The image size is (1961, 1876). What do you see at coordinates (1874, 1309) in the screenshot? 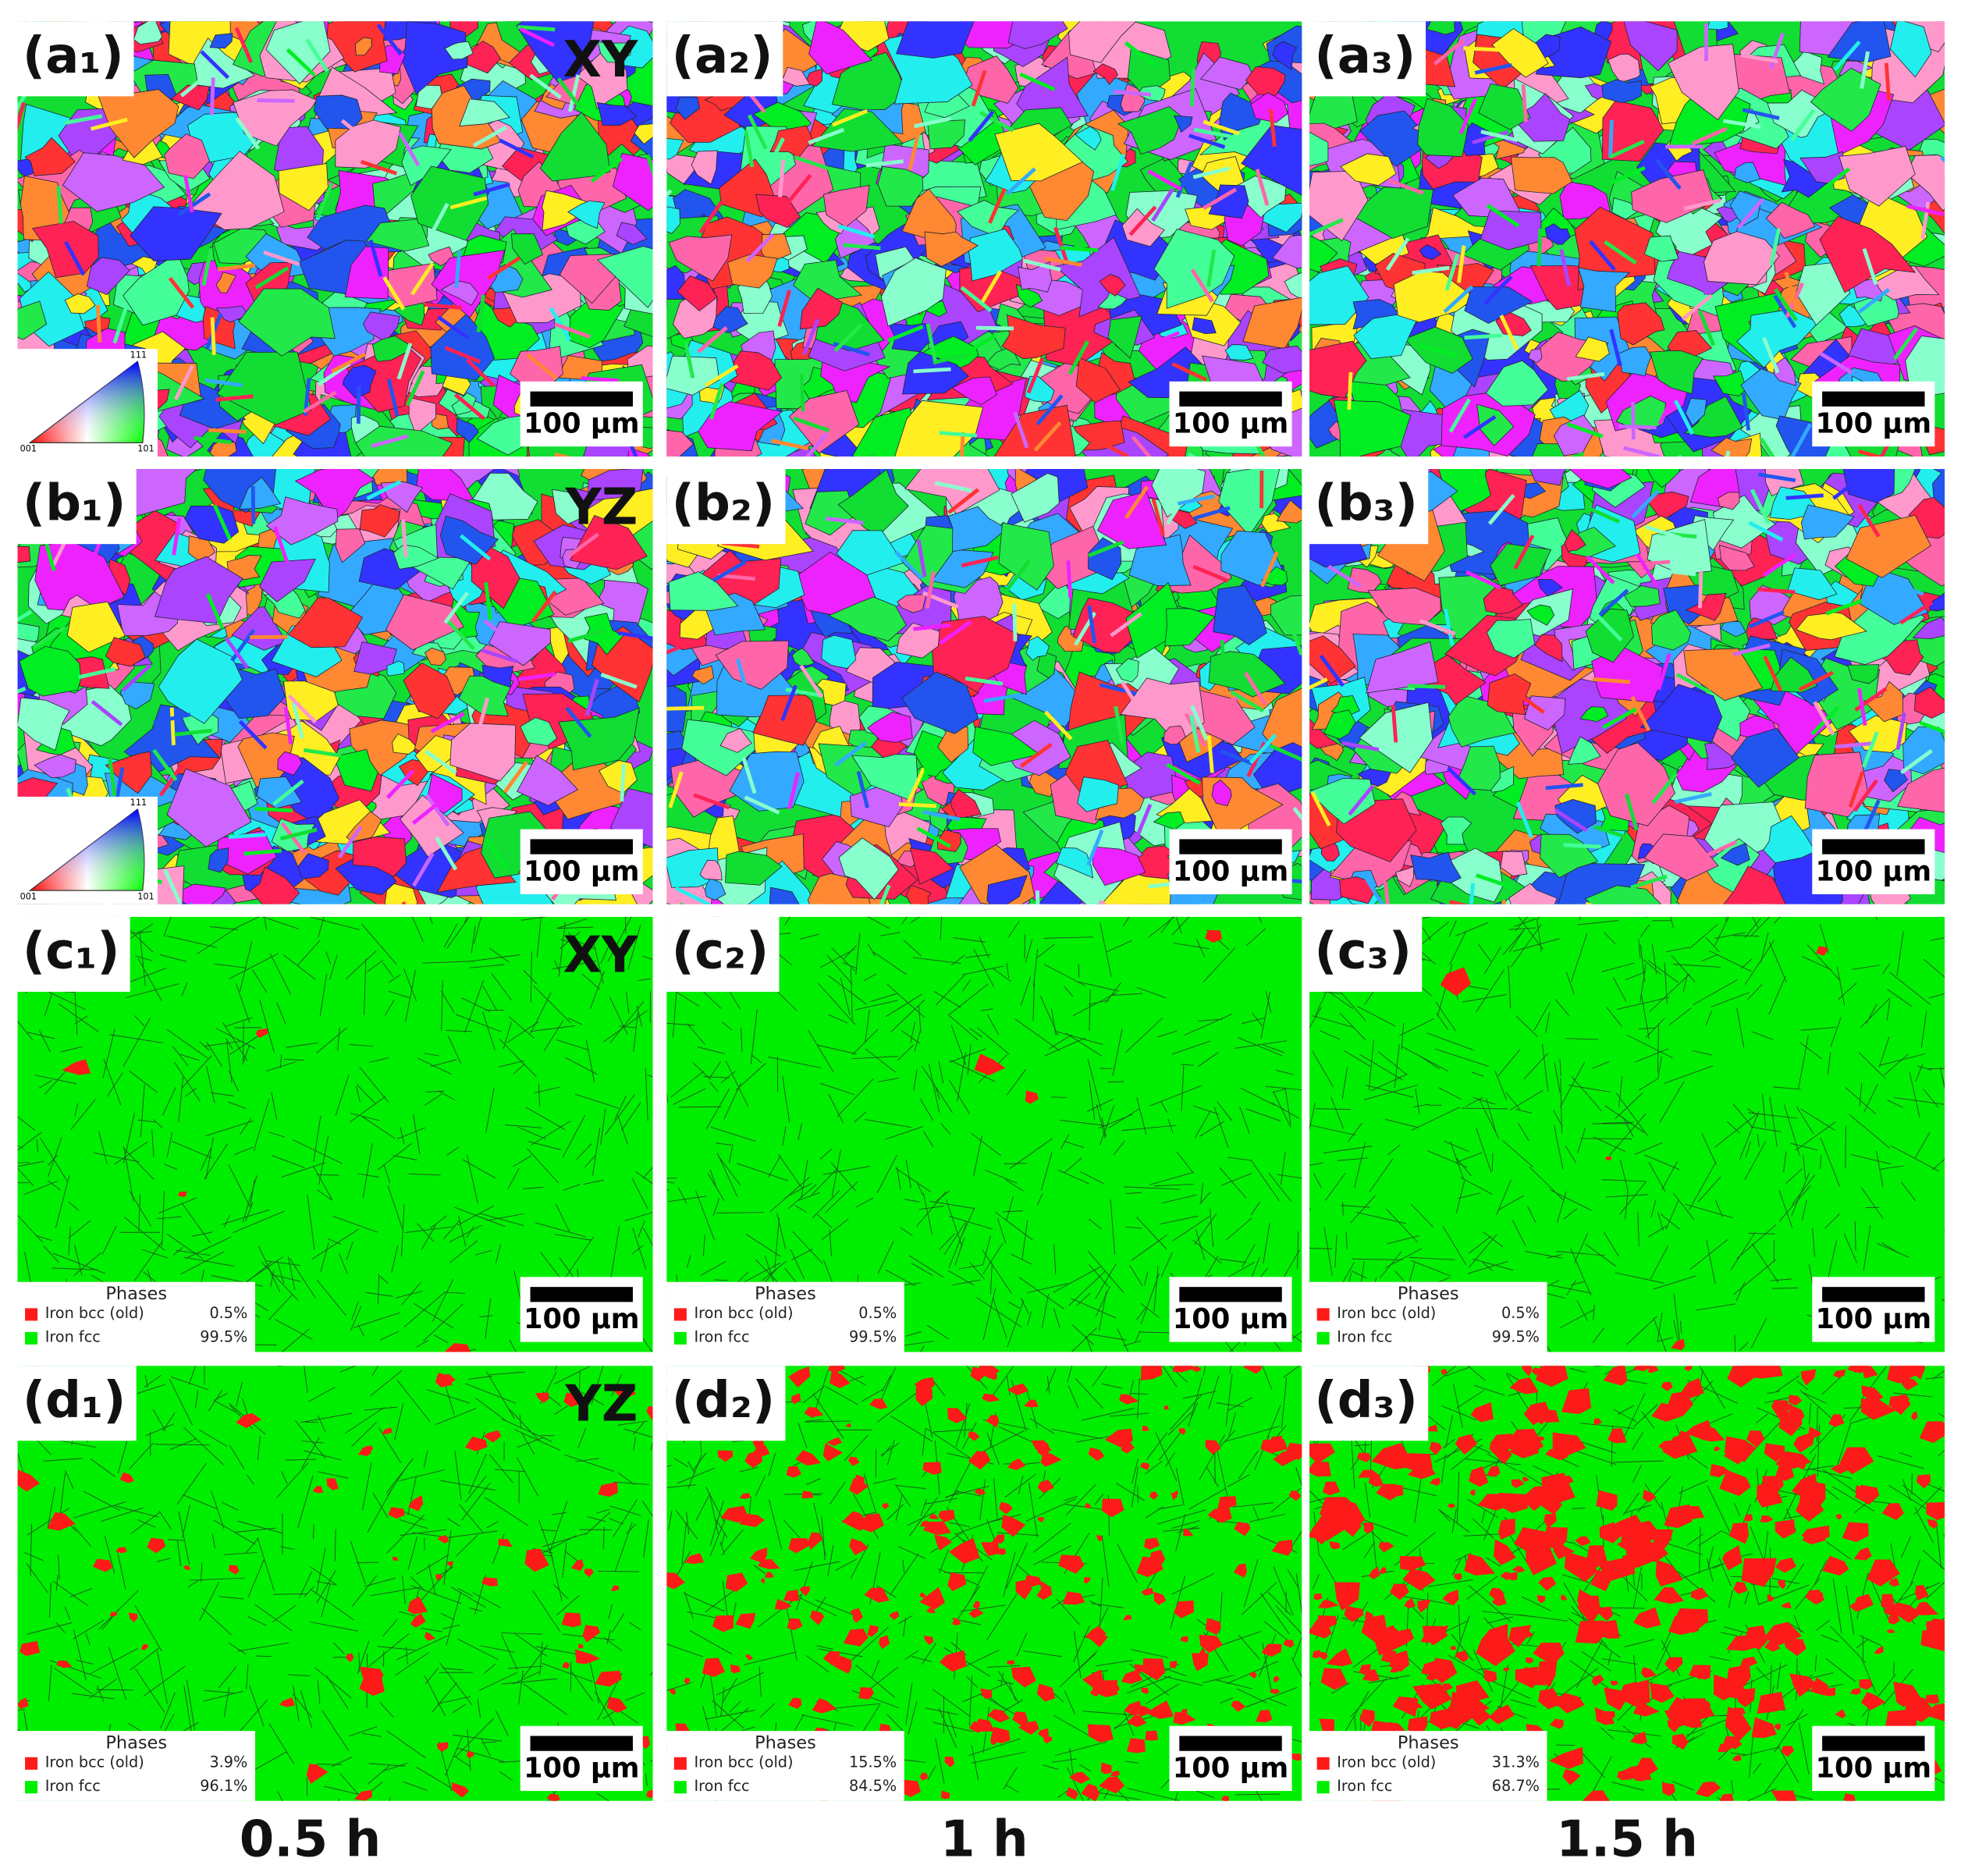
I see `scale-bar: 100 µm` at bounding box center [1874, 1309].